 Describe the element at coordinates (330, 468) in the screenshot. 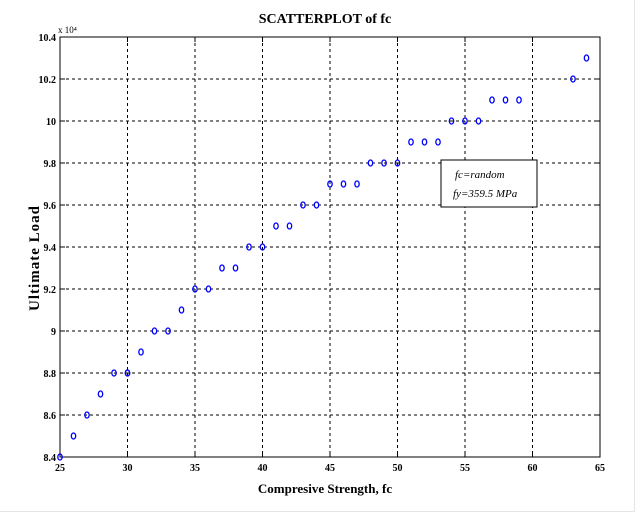

I see `x-tick-label: 45` at that location.